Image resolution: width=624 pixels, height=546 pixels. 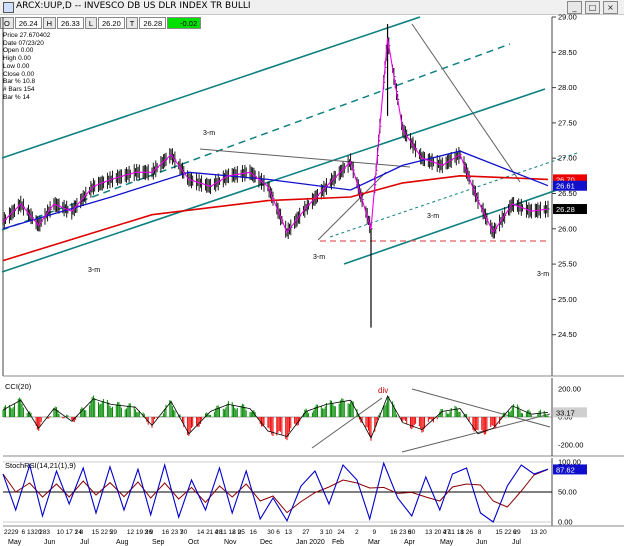 What do you see at coordinates (570, 445) in the screenshot?
I see `cci-y-tick-label: -200.00` at bounding box center [570, 445].